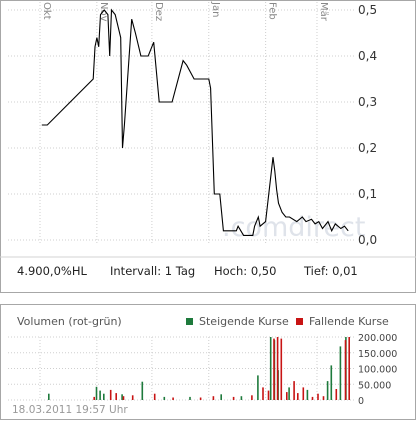  I want to click on footer-timestamp: 18.03.2011 19:57 Uhr, so click(70, 410).